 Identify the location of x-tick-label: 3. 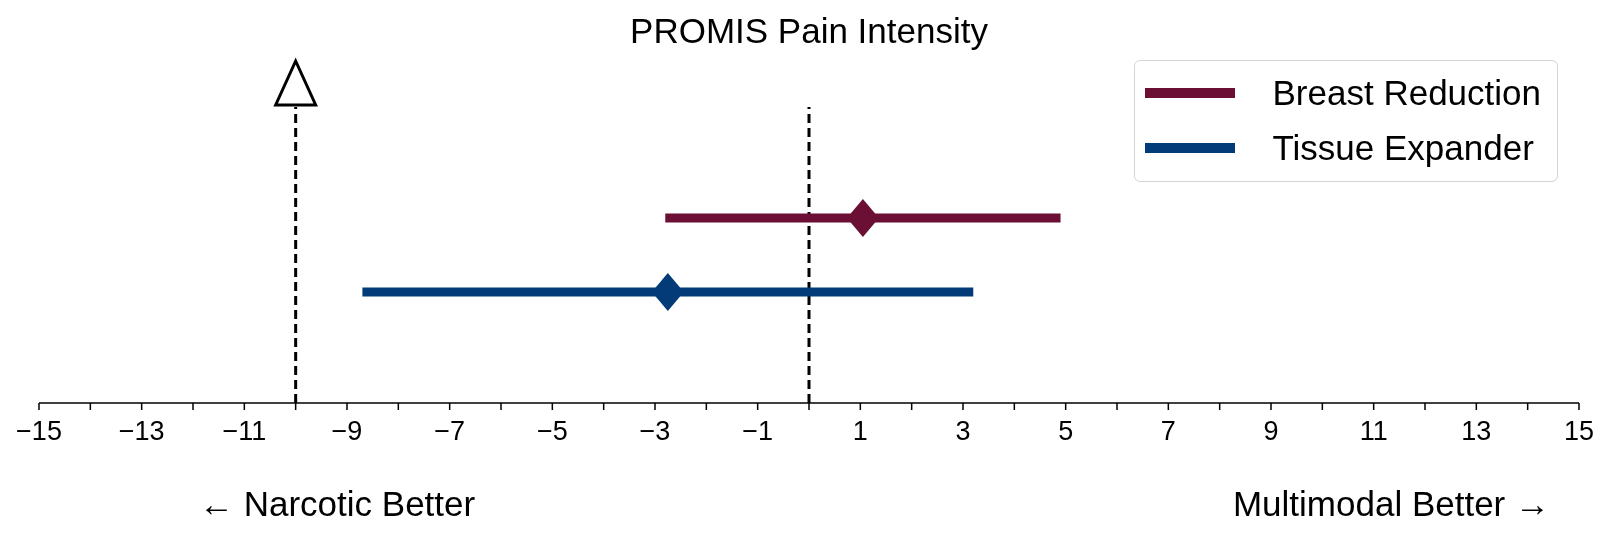
(963, 431).